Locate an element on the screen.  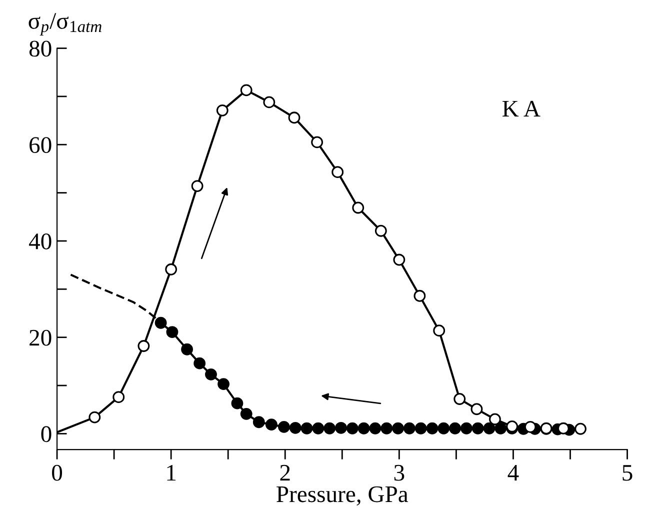
y-tick-label: 80 is located at coordinates (40, 48).